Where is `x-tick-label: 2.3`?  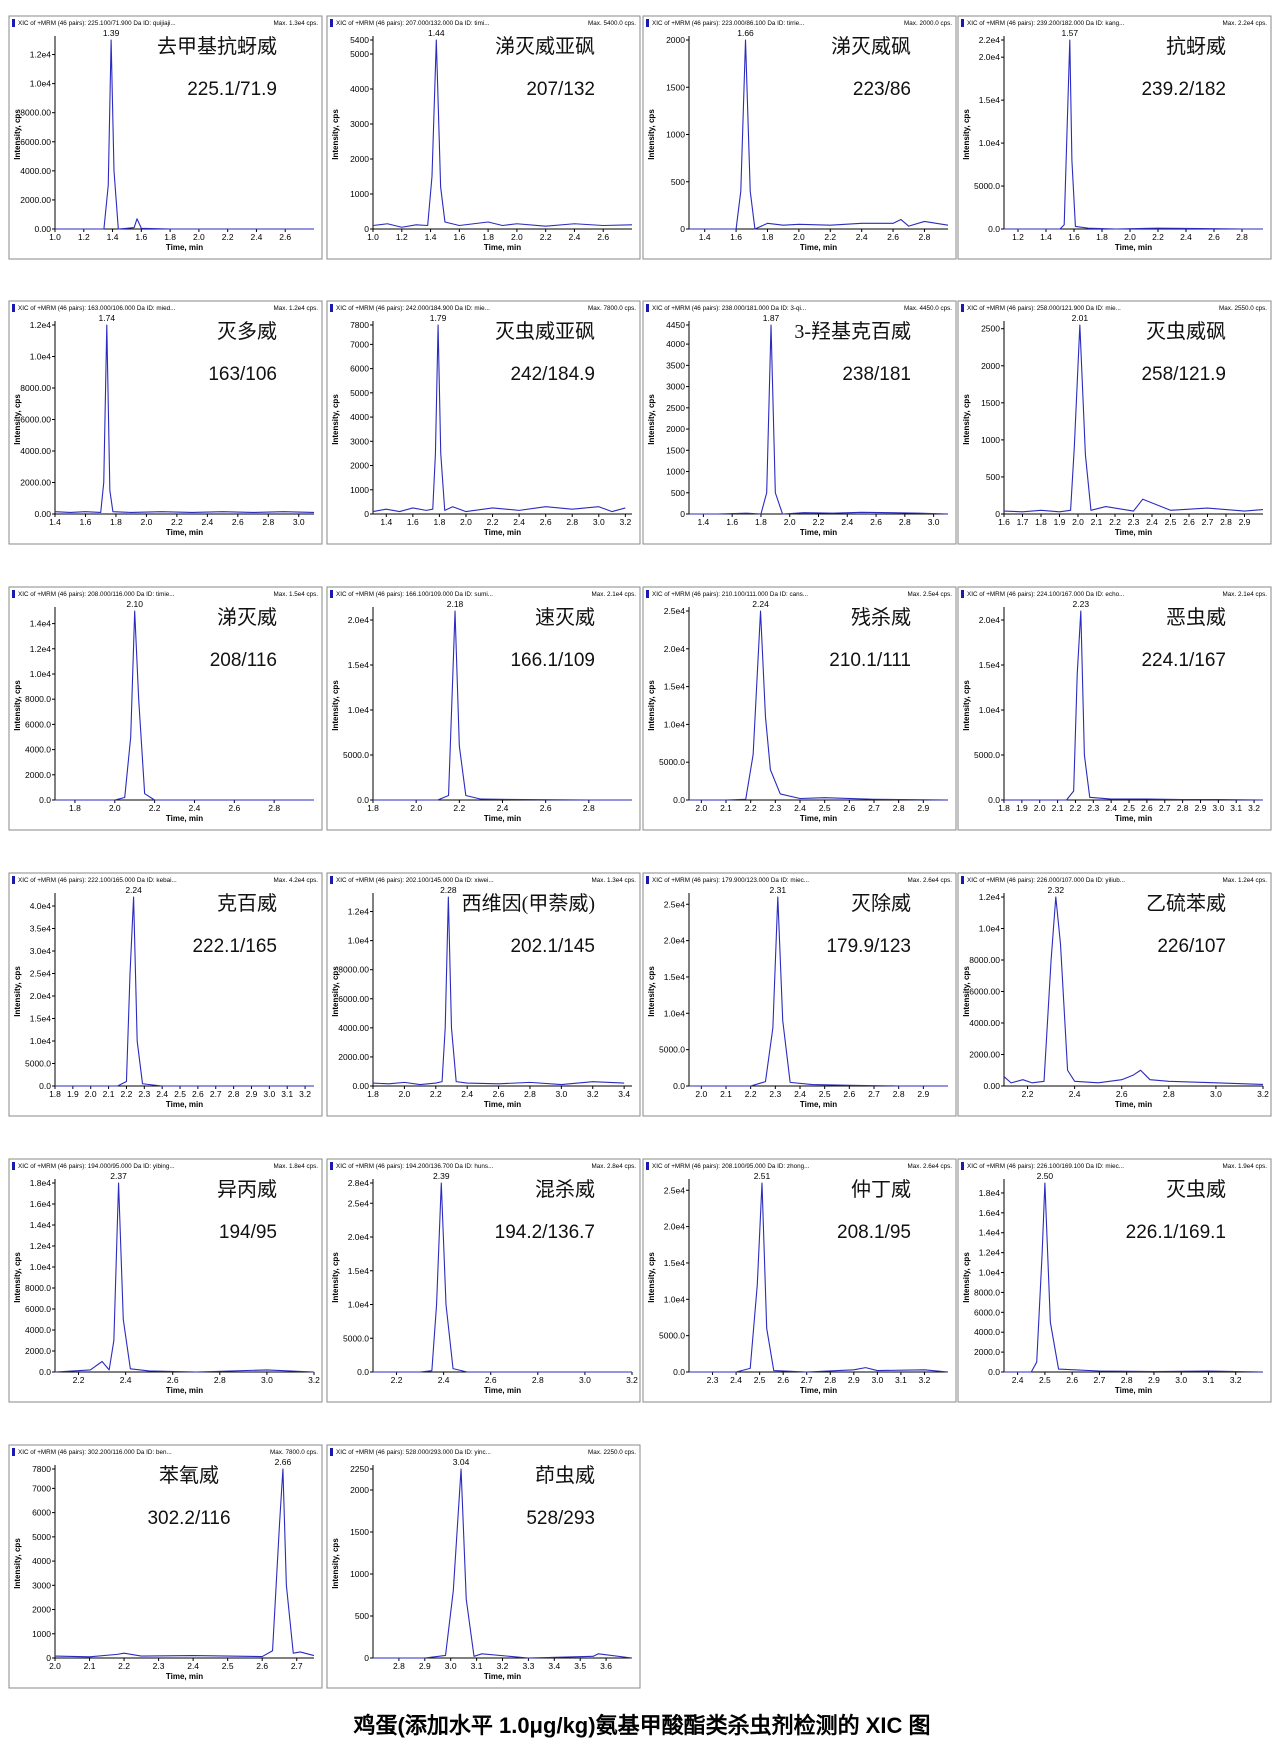 x-tick-label: 2.3 is located at coordinates (775, 1094).